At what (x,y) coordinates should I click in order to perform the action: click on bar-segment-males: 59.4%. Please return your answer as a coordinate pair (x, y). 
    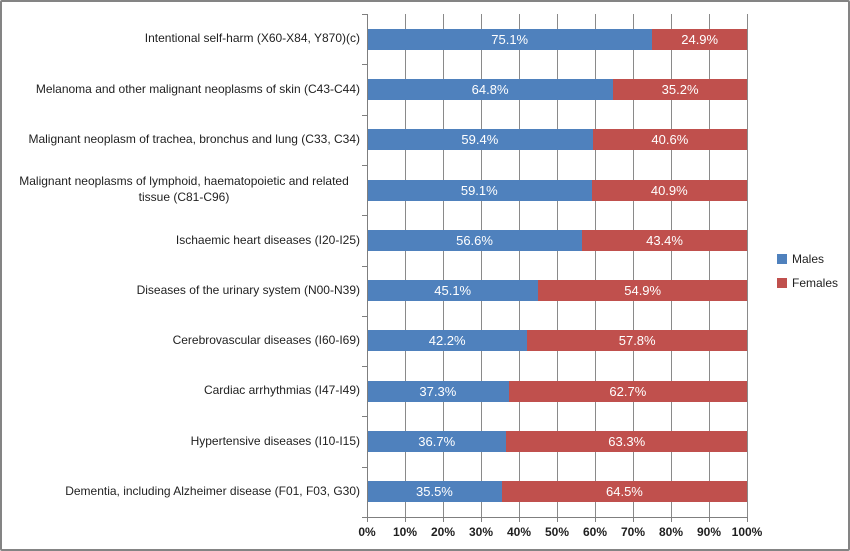
    Looking at the image, I should click on (480, 140).